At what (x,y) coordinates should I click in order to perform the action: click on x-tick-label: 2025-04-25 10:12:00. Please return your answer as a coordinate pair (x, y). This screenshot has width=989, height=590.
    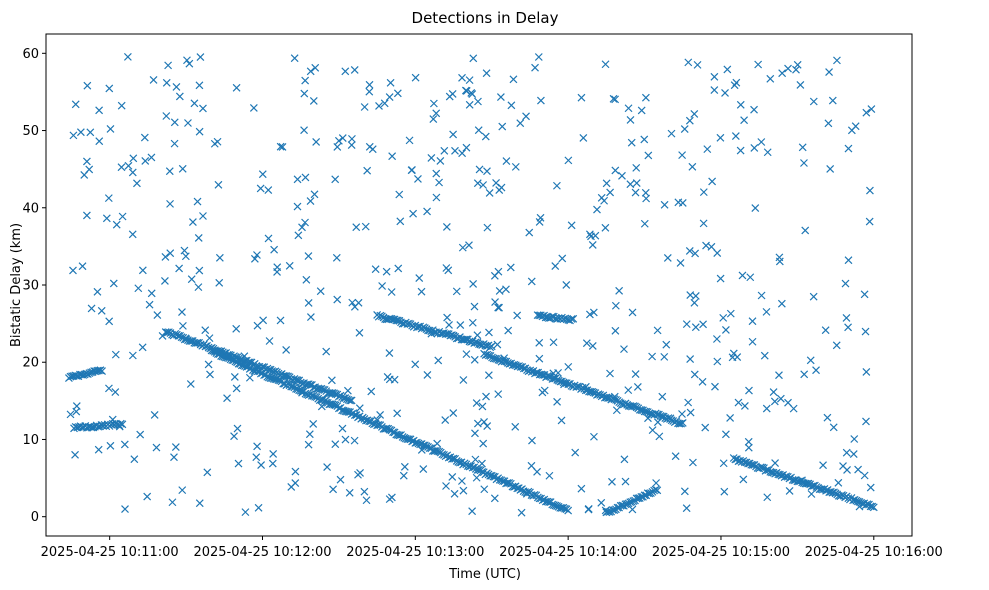
    Looking at the image, I should click on (262, 552).